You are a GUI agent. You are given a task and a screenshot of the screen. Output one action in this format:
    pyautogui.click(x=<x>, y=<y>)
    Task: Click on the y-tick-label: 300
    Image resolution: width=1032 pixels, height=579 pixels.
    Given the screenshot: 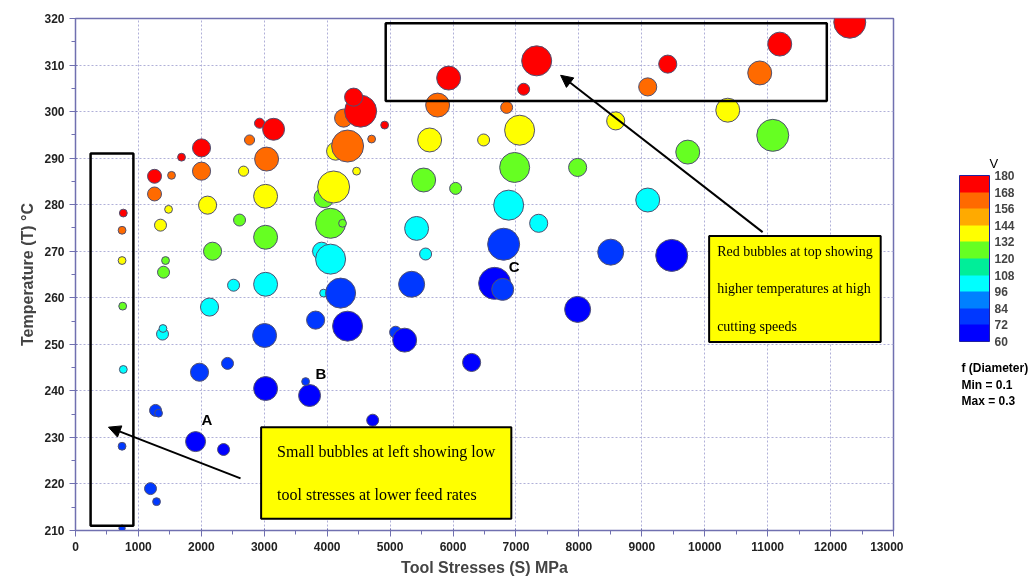 What is the action you would take?
    pyautogui.click(x=54, y=112)
    